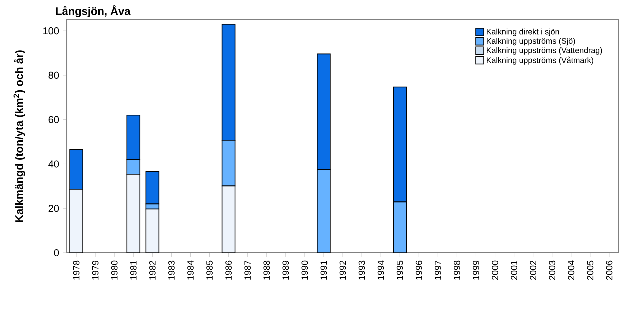 The width and height of the screenshot is (624, 321). I want to click on legend-label: Kalkning uppströms (Vattendrag), so click(544, 51).